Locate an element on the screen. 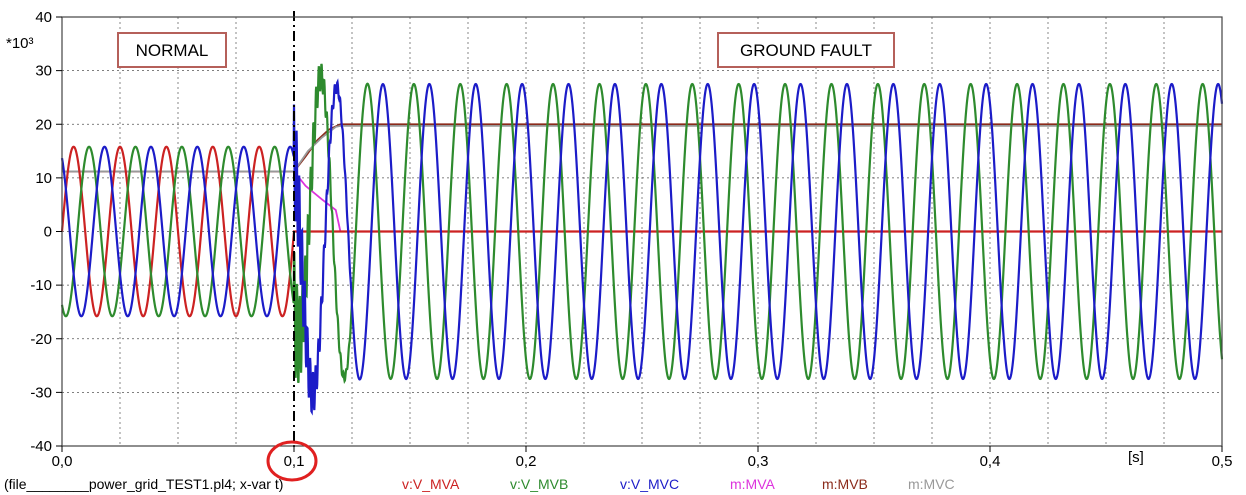 This screenshot has width=1246, height=495. legend-entry-v-v-mvc: v:V_MVC is located at coordinates (649, 484).